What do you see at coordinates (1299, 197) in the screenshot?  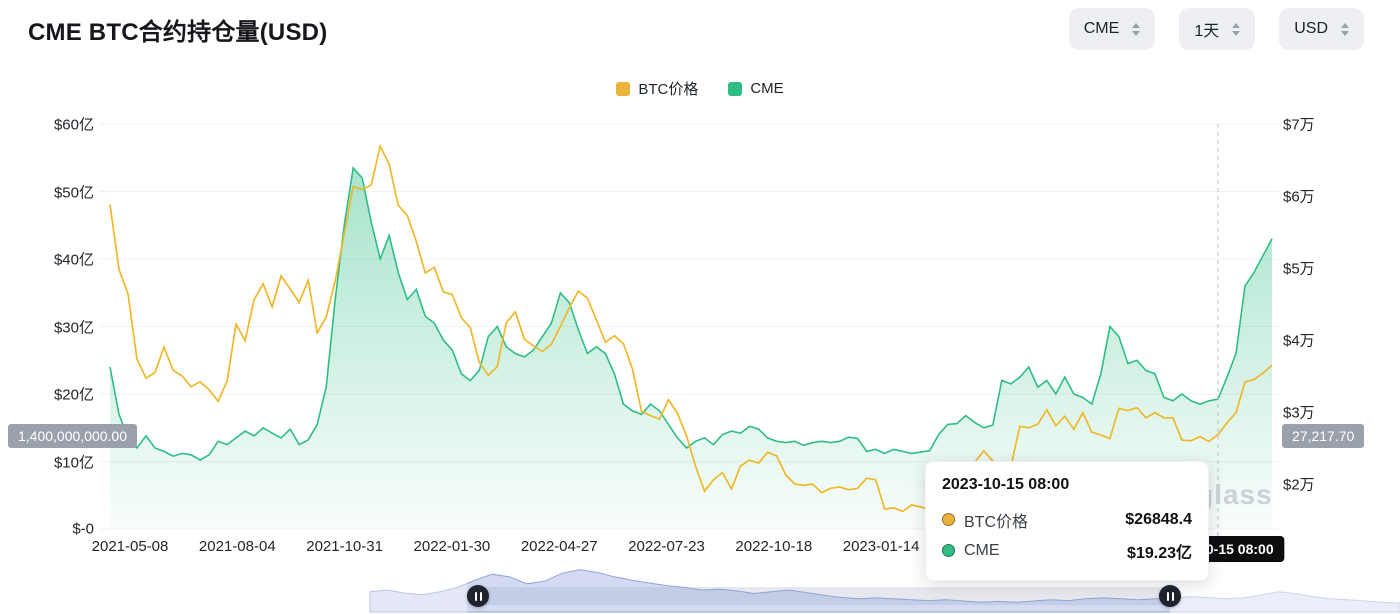 I see `y-axis-label-right: $6万` at bounding box center [1299, 197].